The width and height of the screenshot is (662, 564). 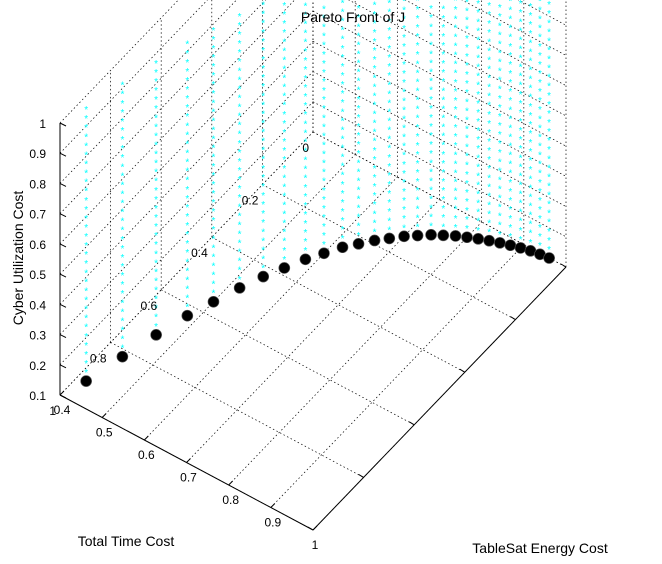 What do you see at coordinates (230, 500) in the screenshot?
I see `x-tick-label: 0.8` at bounding box center [230, 500].